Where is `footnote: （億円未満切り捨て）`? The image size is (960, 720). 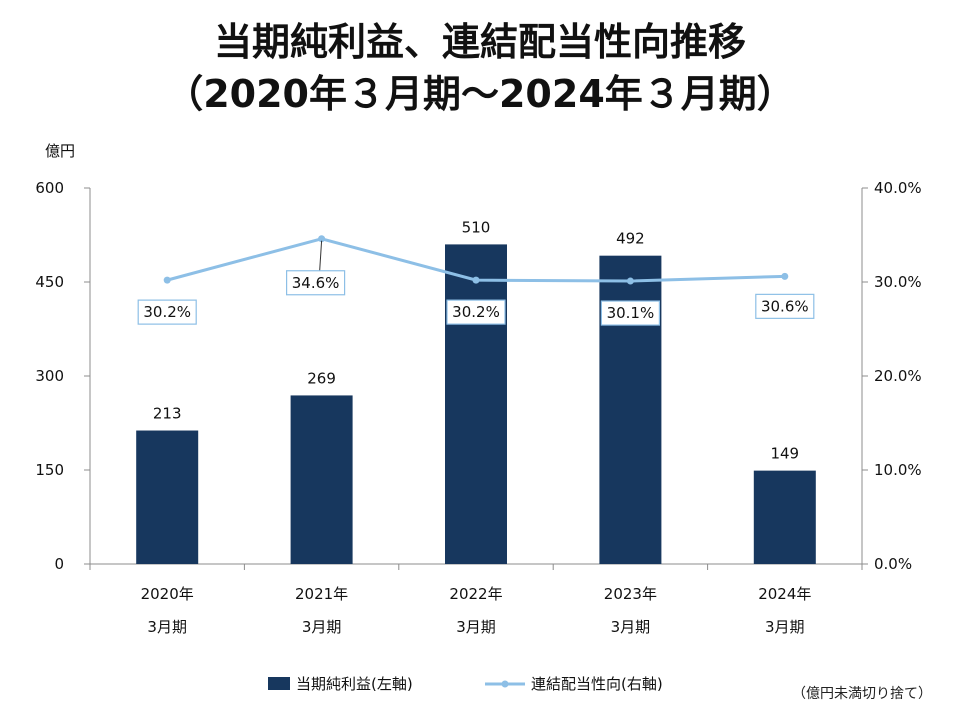
footnote: （億円未満切り捨て） is located at coordinates (862, 694).